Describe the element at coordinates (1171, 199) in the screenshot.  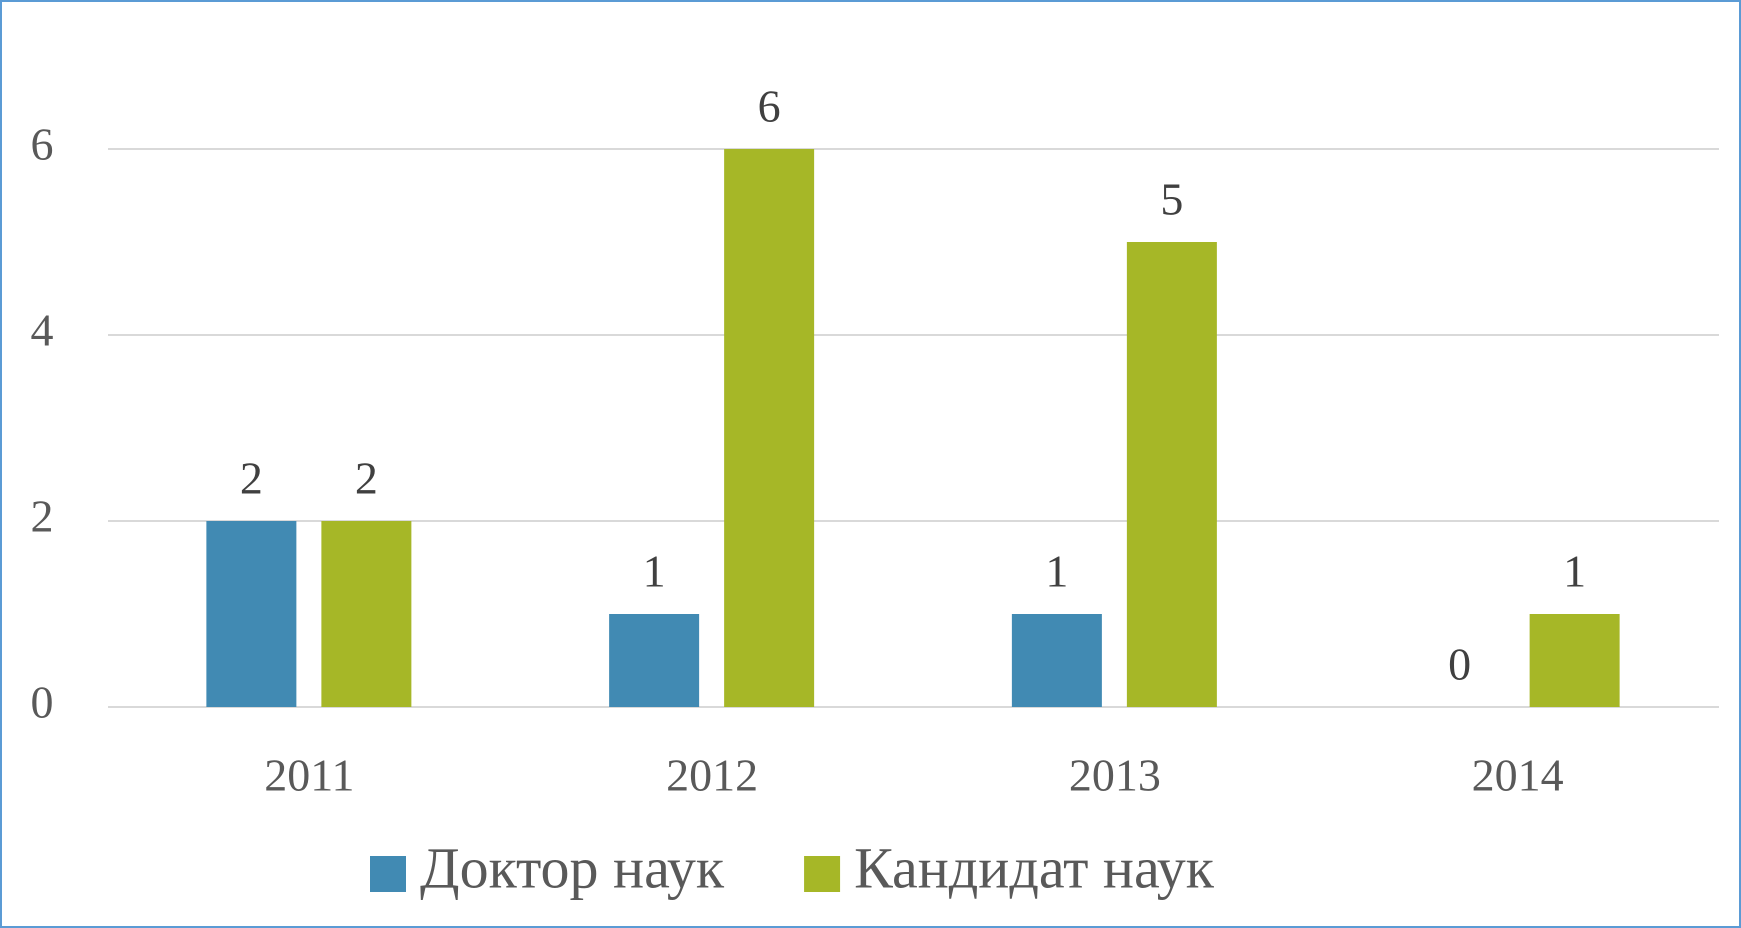
I see `data-label: 5` at that location.